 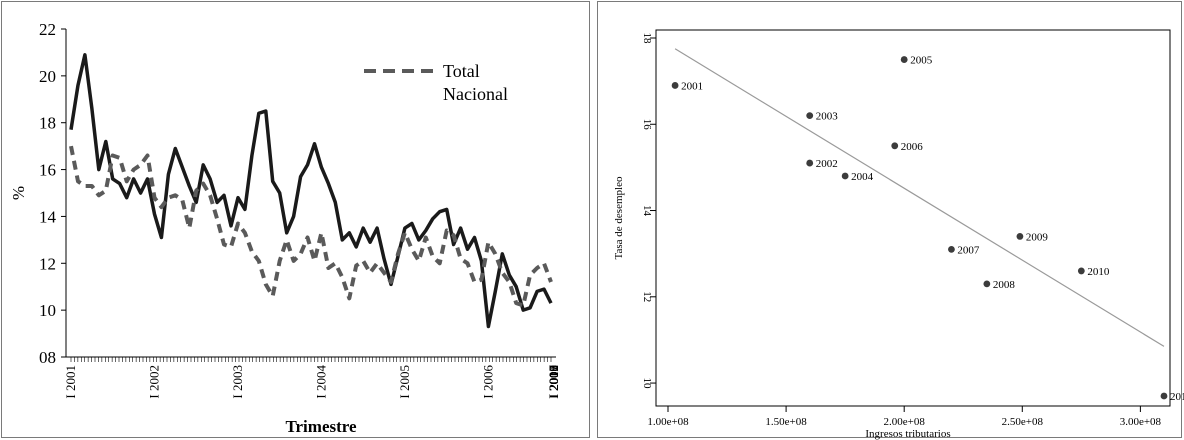 I want to click on x-tick-label: I 2010, so click(x=553, y=382).